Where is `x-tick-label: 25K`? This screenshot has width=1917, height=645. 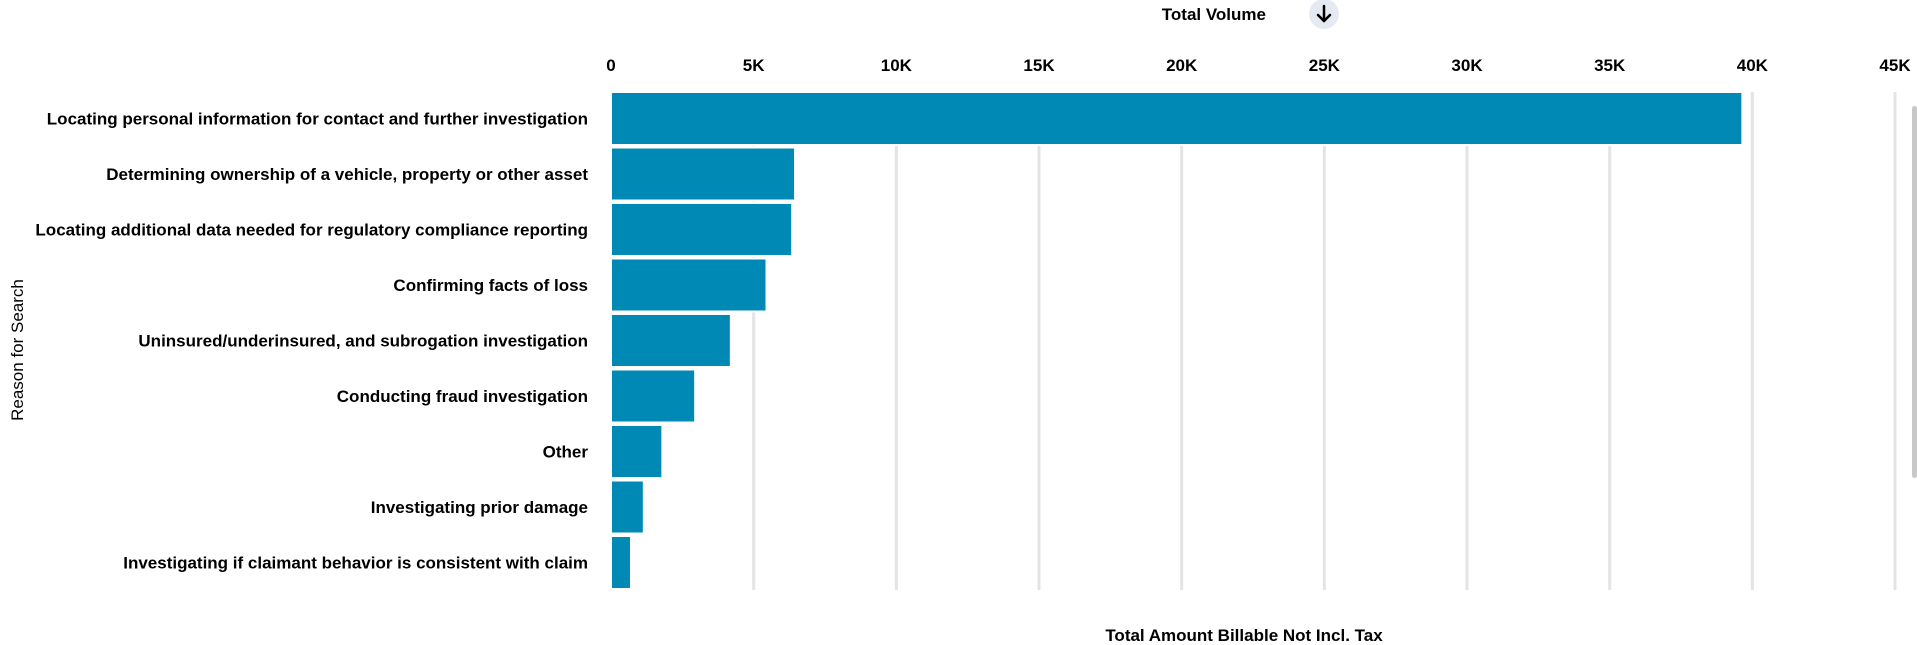
x-tick-label: 25K is located at coordinates (1325, 65).